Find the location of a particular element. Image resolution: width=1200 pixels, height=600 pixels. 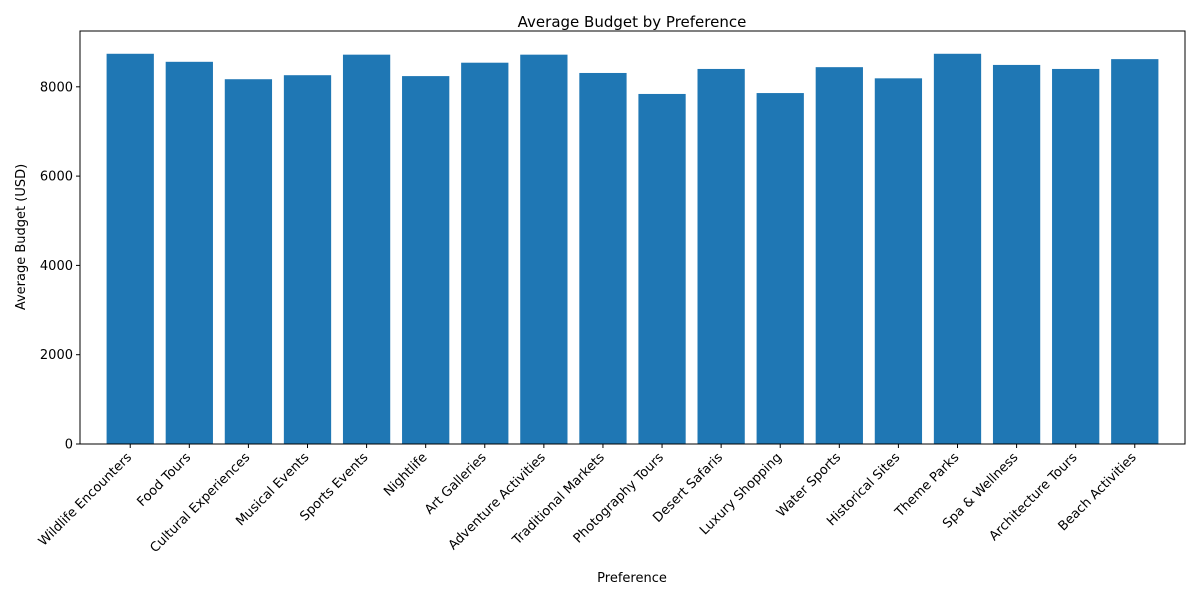

x-axis-label: Preference is located at coordinates (632, 578).